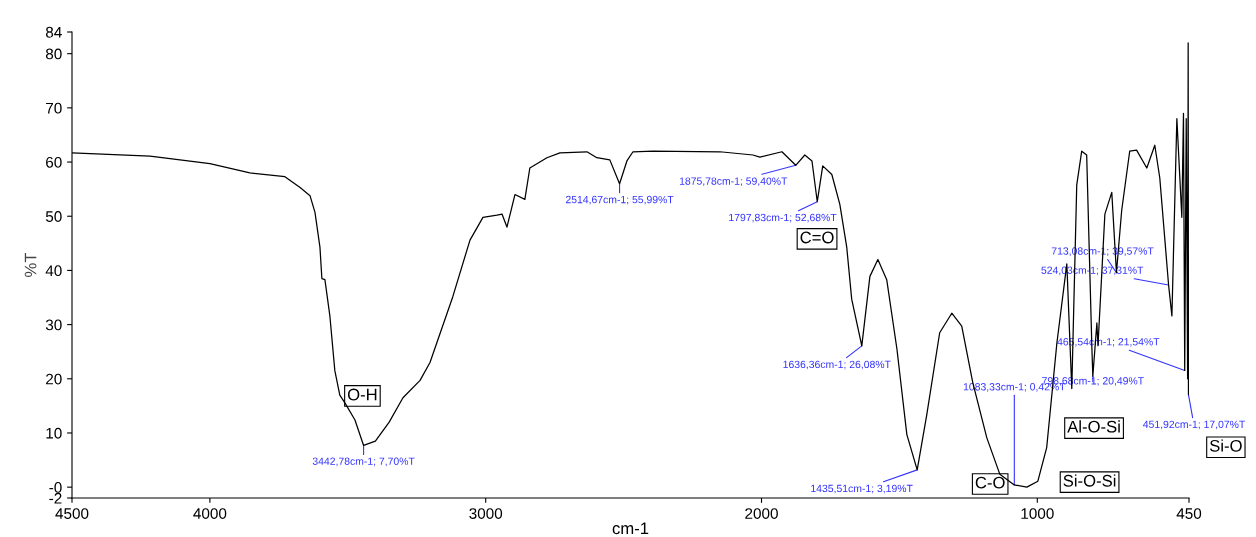 This screenshot has width=1256, height=537. I want to click on y-tick-label: -2, so click(55, 498).